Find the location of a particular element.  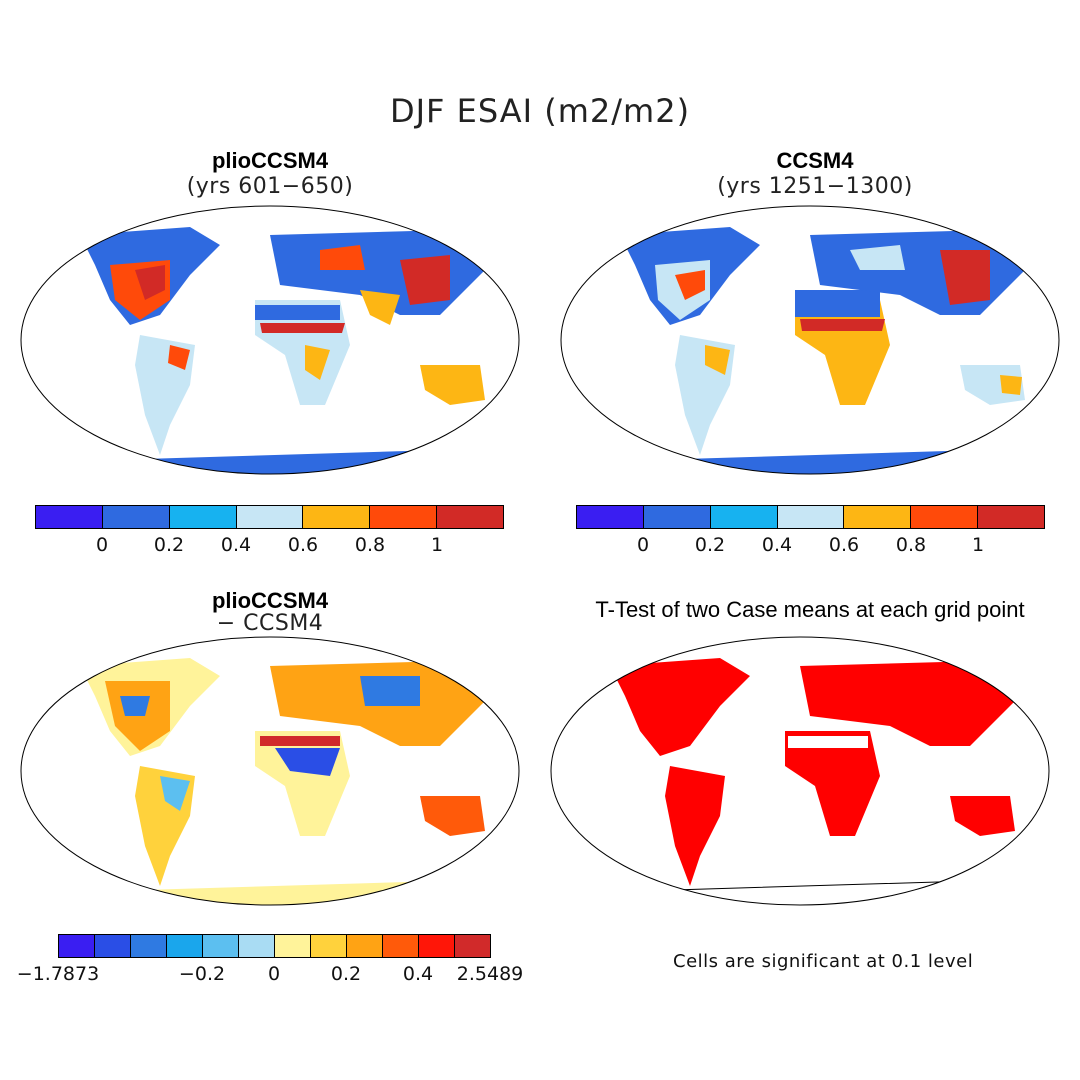

figure-title: DJF ESAI (m2/m2) is located at coordinates (540, 111).